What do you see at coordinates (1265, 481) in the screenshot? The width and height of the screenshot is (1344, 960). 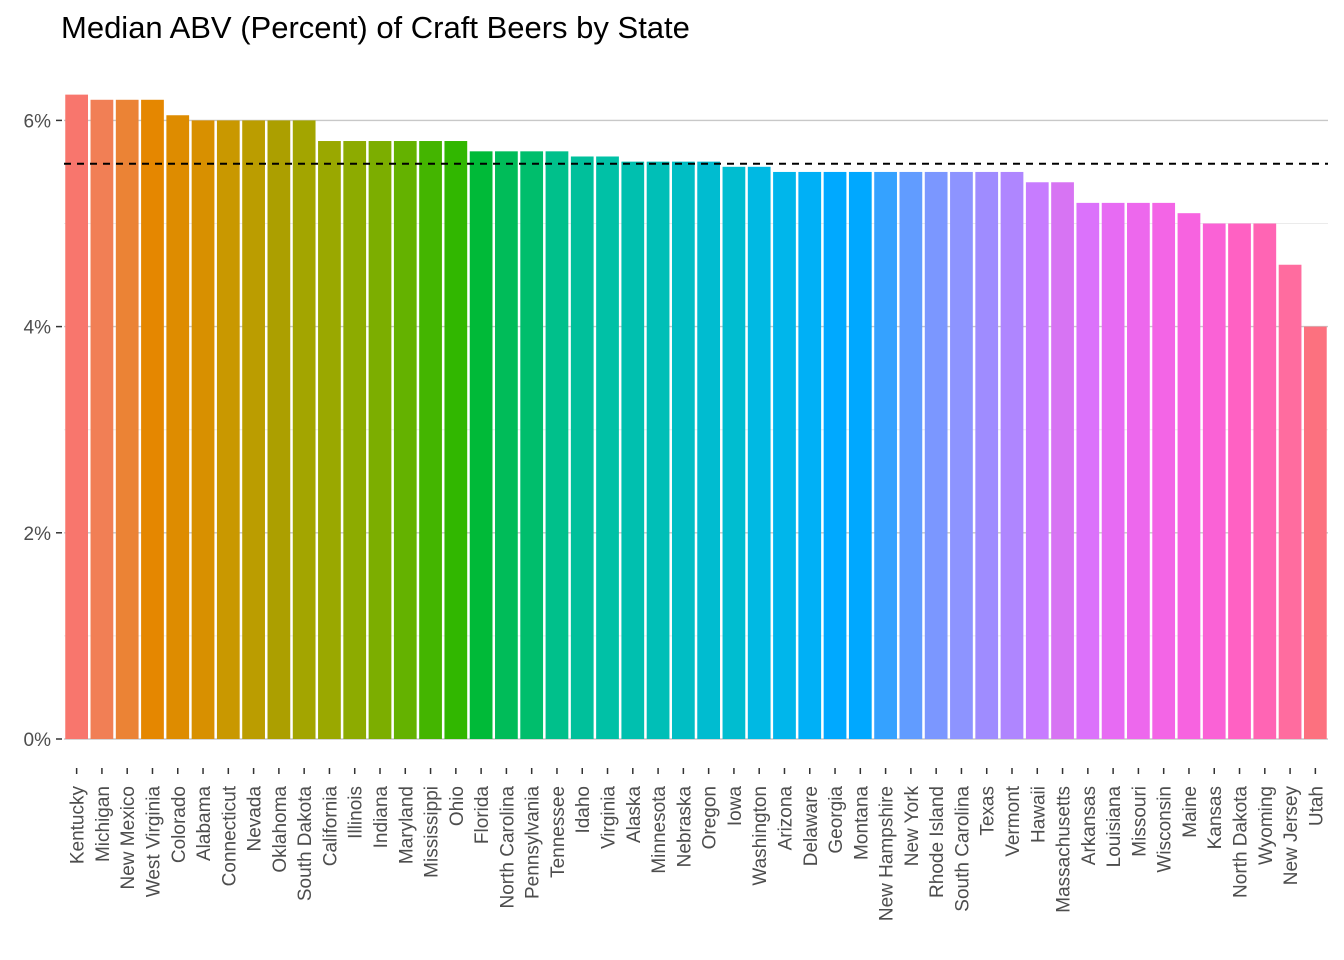 I see `bar-wyoming` at bounding box center [1265, 481].